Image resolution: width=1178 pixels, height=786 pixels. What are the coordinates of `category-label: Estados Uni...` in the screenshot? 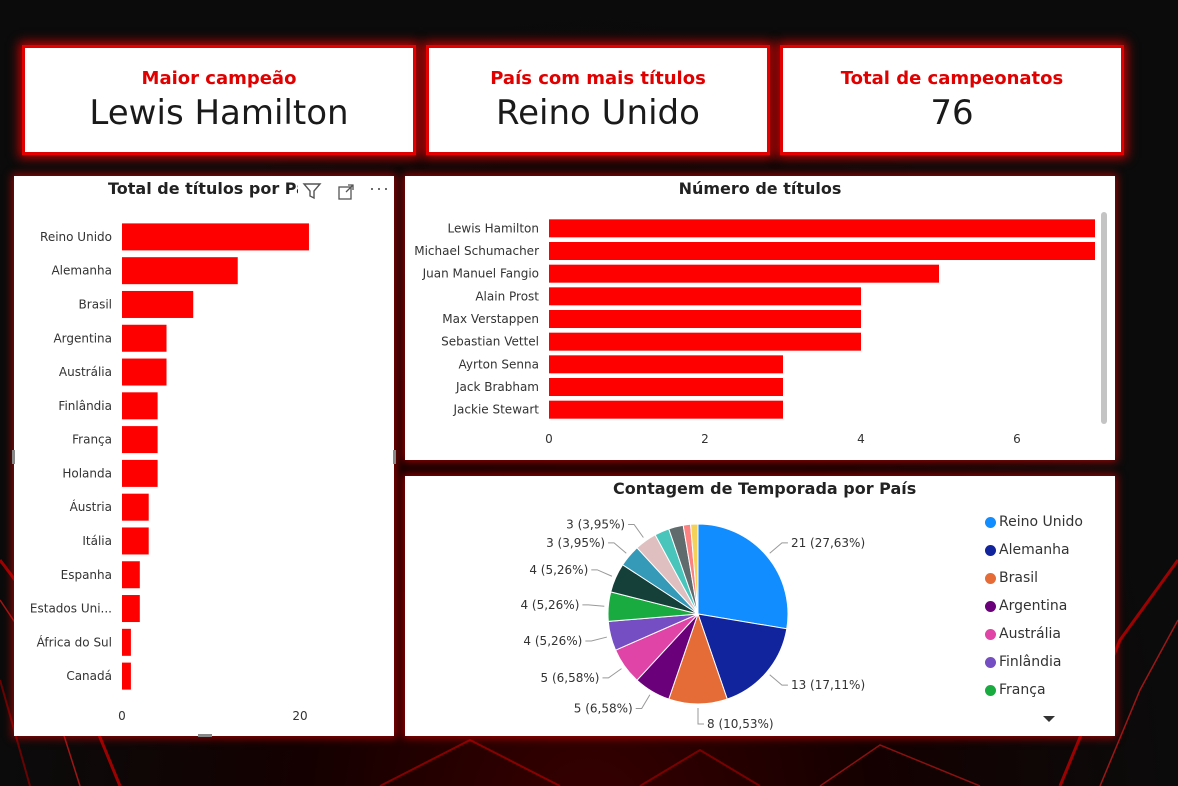 It's located at (71, 609).